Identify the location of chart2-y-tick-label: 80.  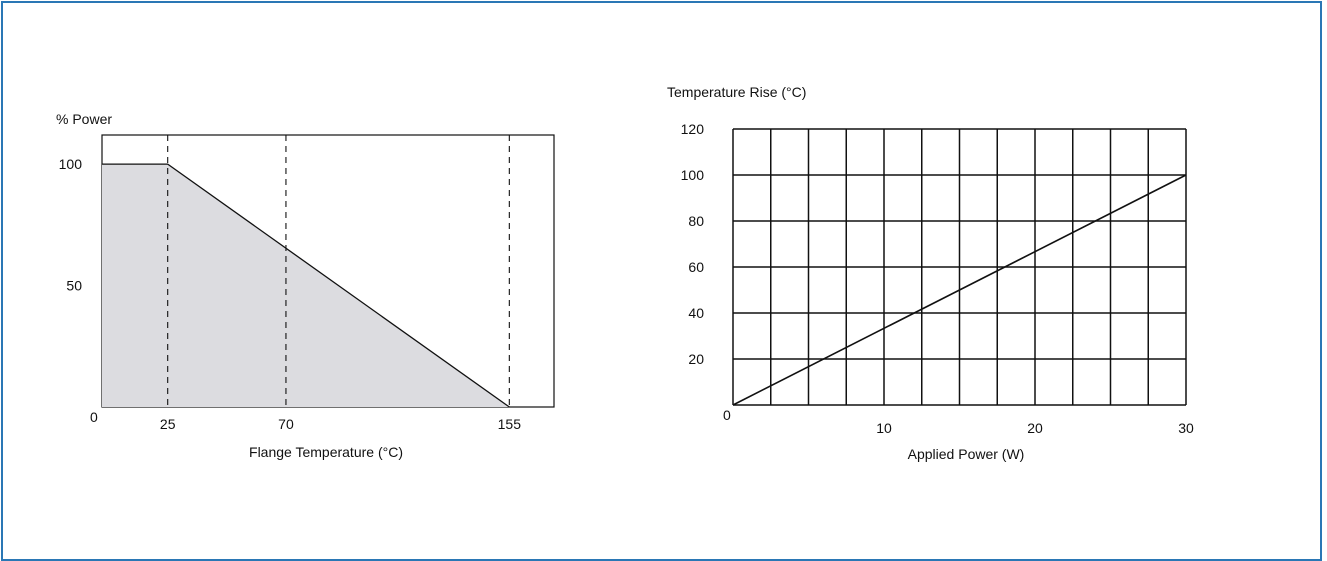
(696, 221).